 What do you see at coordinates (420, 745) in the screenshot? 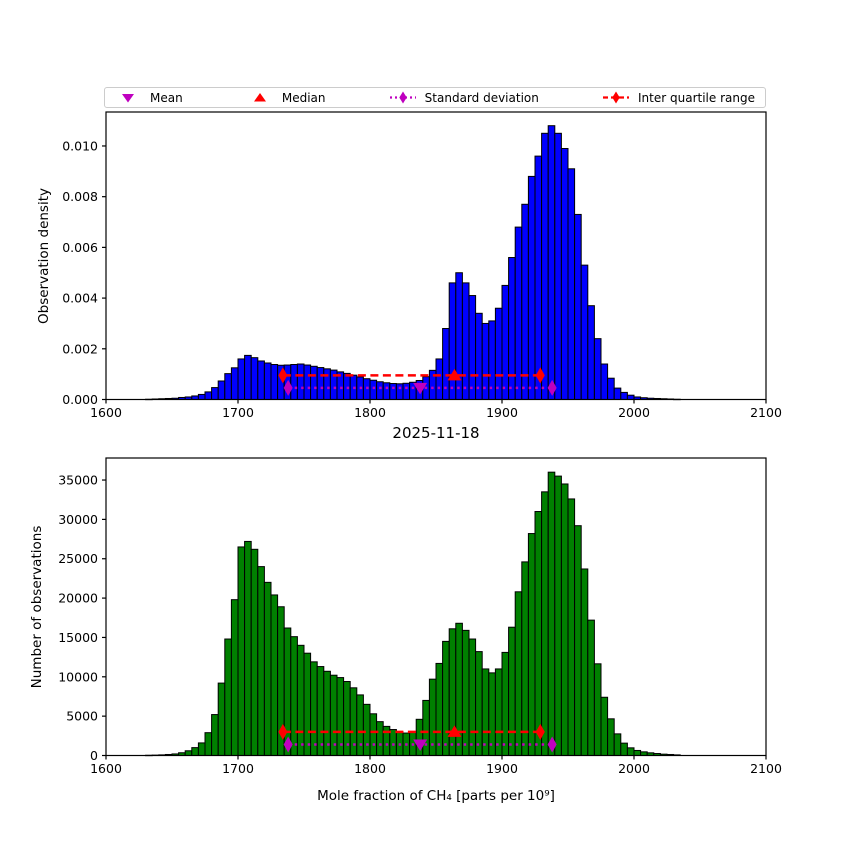
I see `mean-marker` at bounding box center [420, 745].